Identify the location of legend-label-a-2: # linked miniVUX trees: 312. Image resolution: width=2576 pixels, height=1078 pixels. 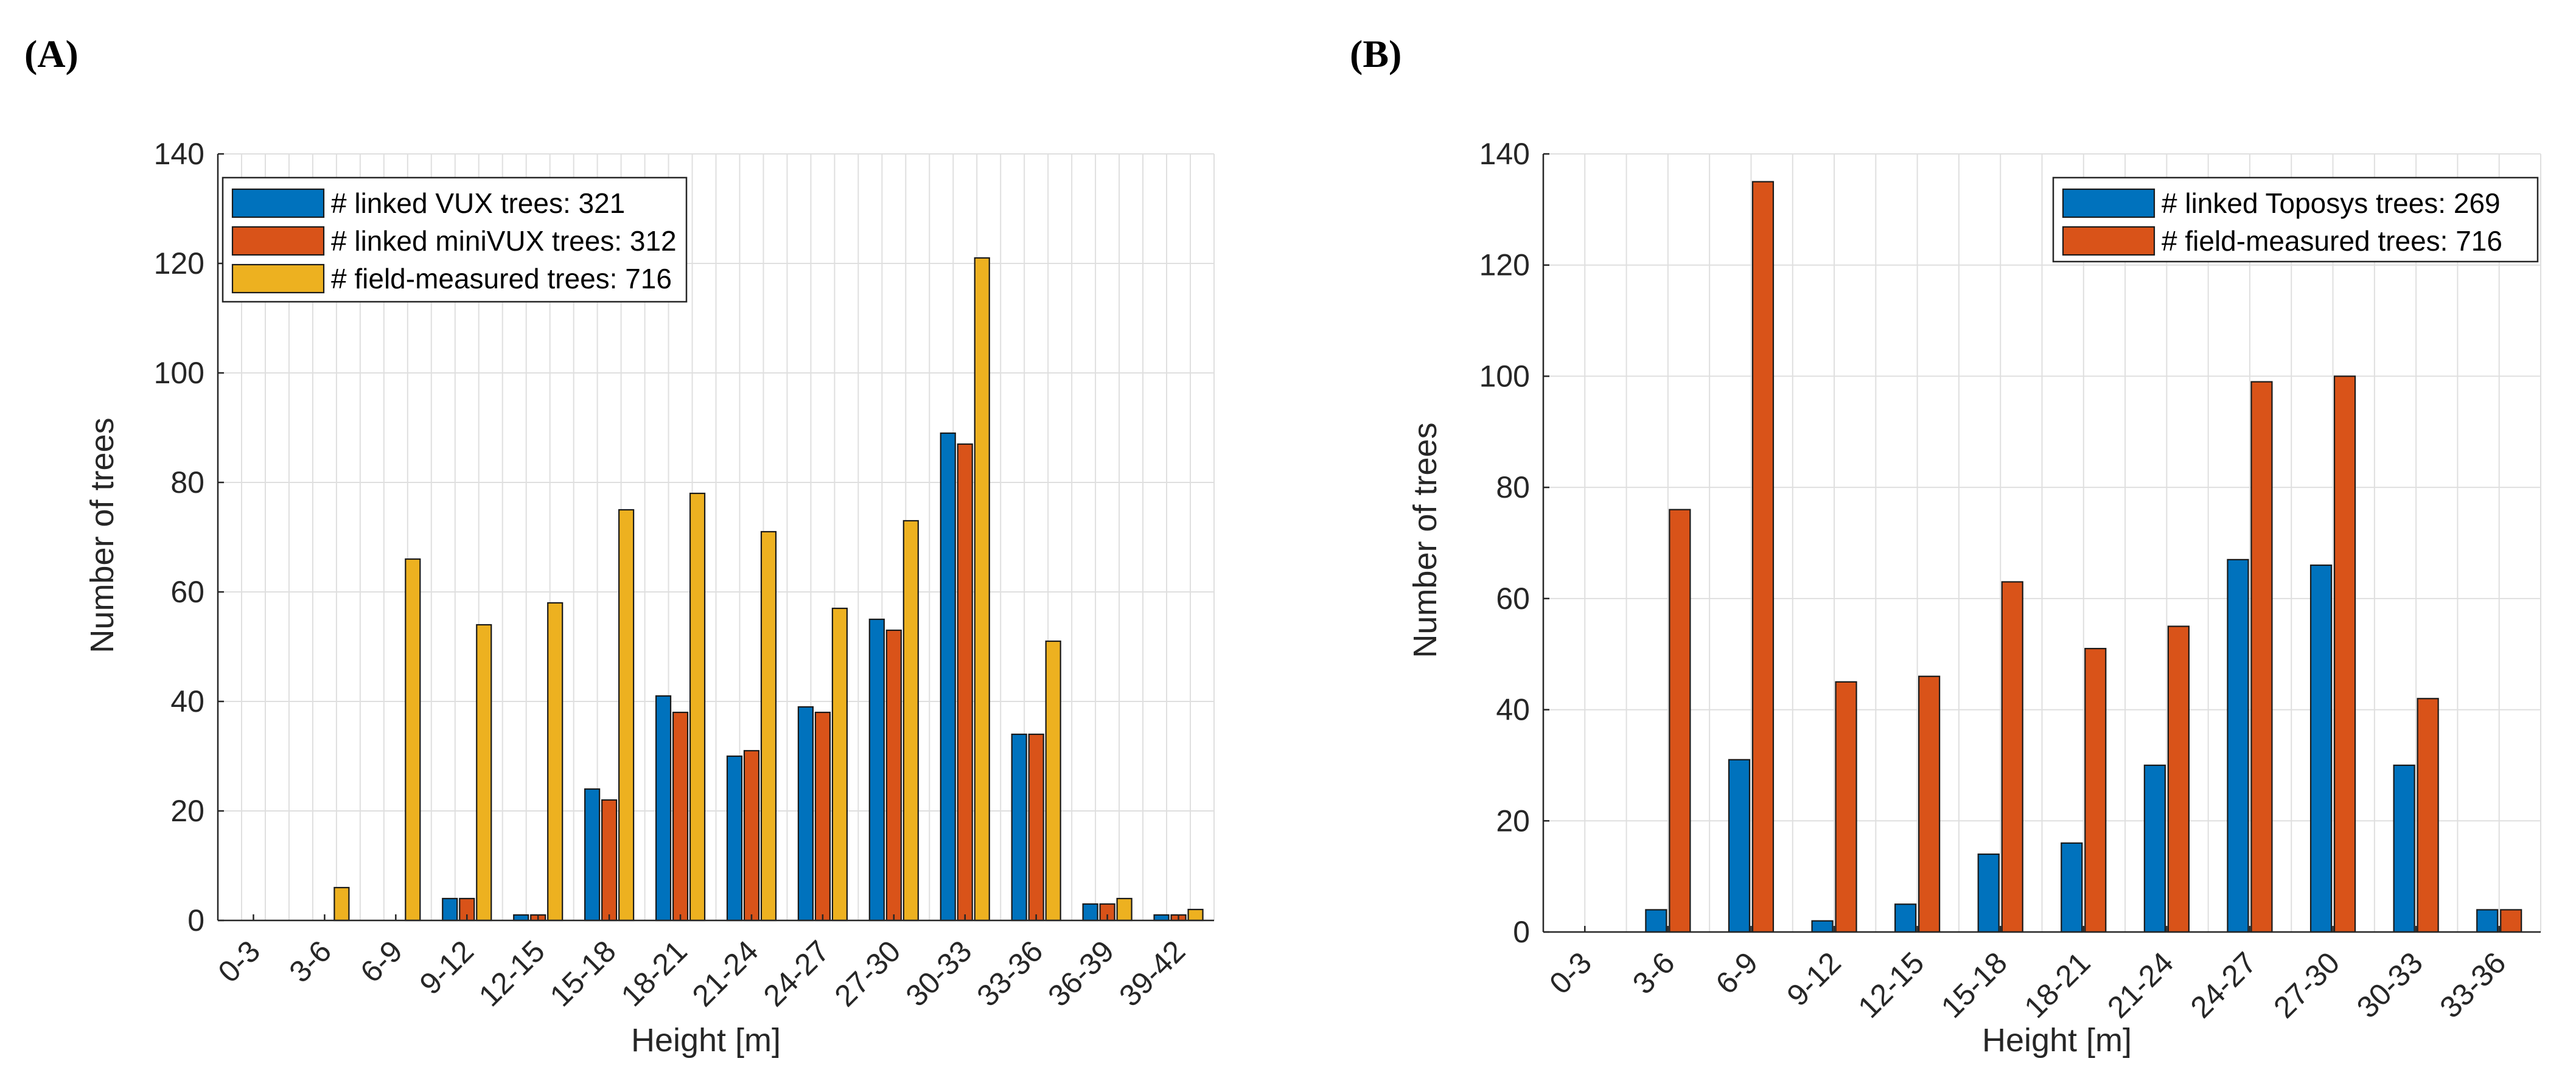
(504, 241).